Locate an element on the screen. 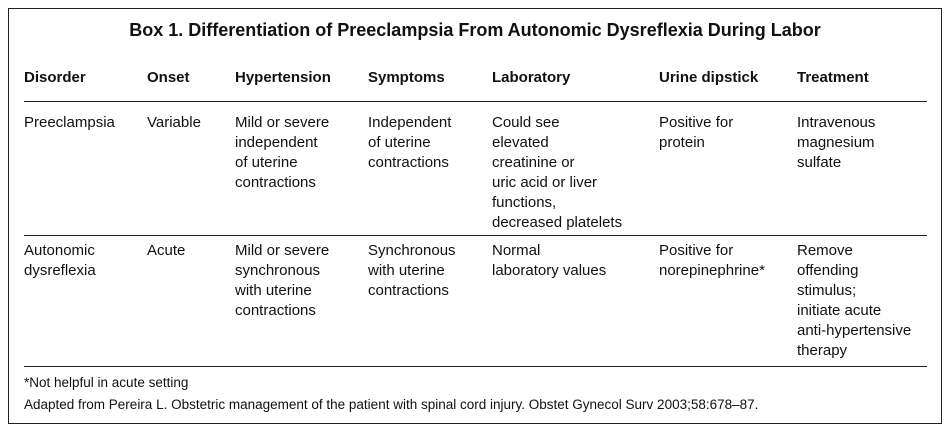 The image size is (950, 431). cell-line: offending is located at coordinates (828, 270).